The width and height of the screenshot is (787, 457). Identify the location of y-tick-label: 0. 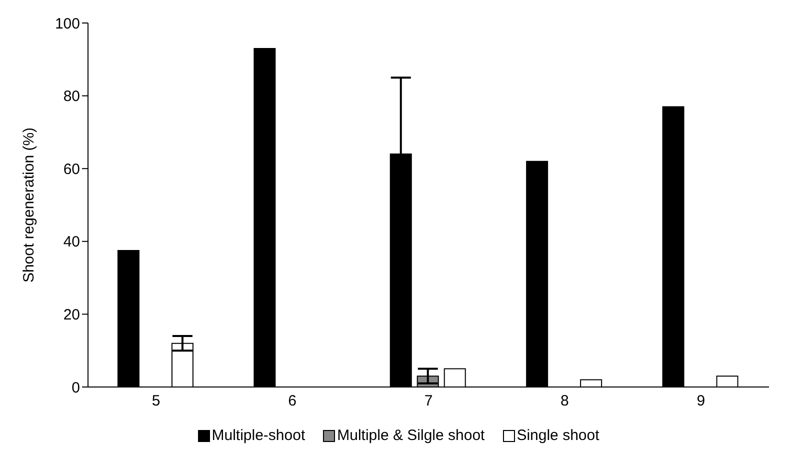
(76, 387).